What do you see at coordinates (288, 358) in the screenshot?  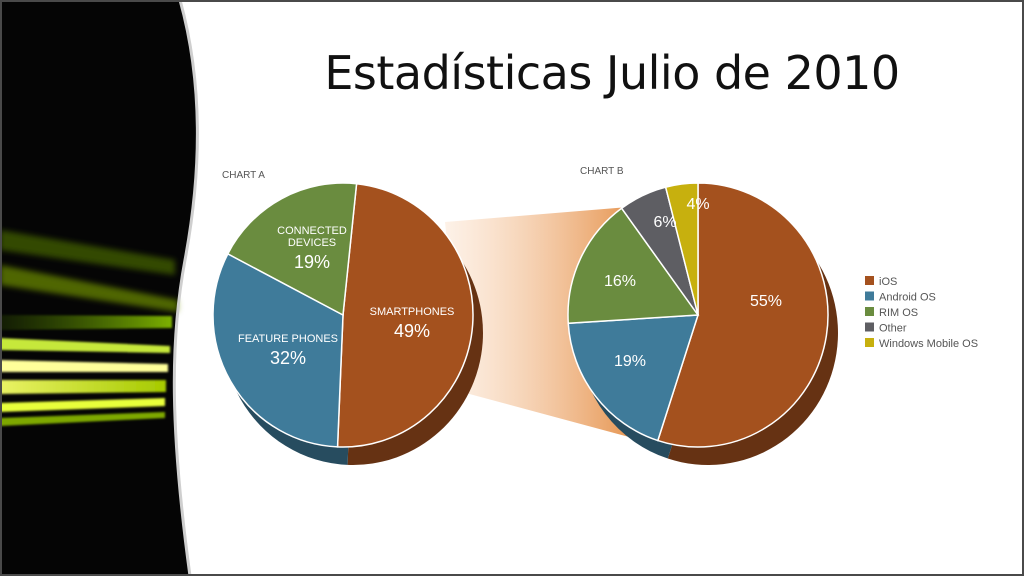 I see `chart-a-slice-value-1: 32%` at bounding box center [288, 358].